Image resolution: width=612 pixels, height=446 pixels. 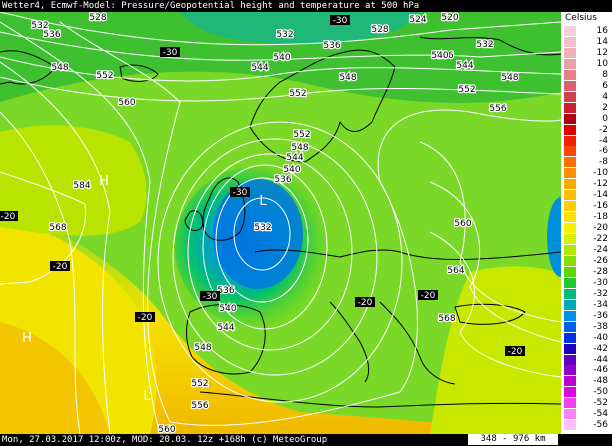 What do you see at coordinates (199, 406) in the screenshot?
I see `geopotential-label: 556` at bounding box center [199, 406].